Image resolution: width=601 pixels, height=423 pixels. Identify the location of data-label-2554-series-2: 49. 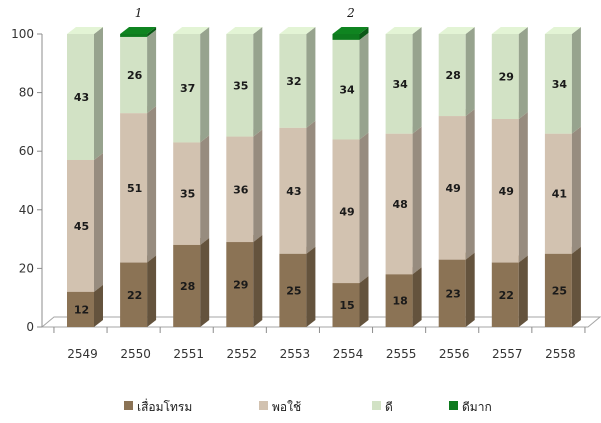
(346, 211).